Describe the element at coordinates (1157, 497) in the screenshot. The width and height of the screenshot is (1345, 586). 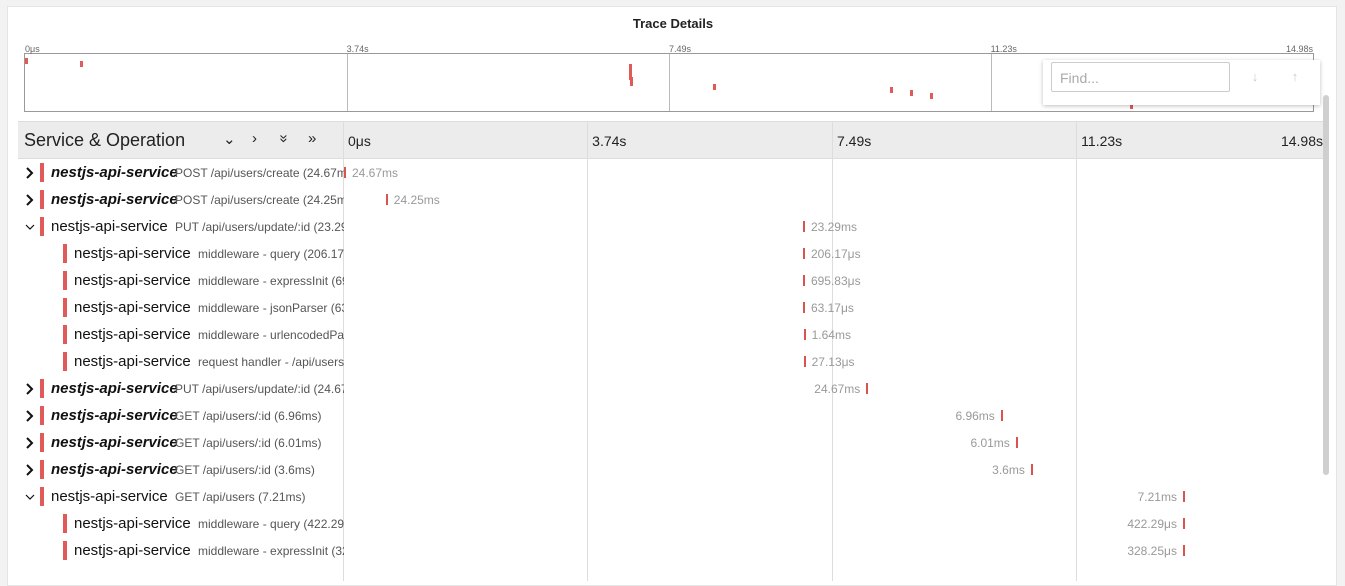
I see `span-duration: 7.21ms` at that location.